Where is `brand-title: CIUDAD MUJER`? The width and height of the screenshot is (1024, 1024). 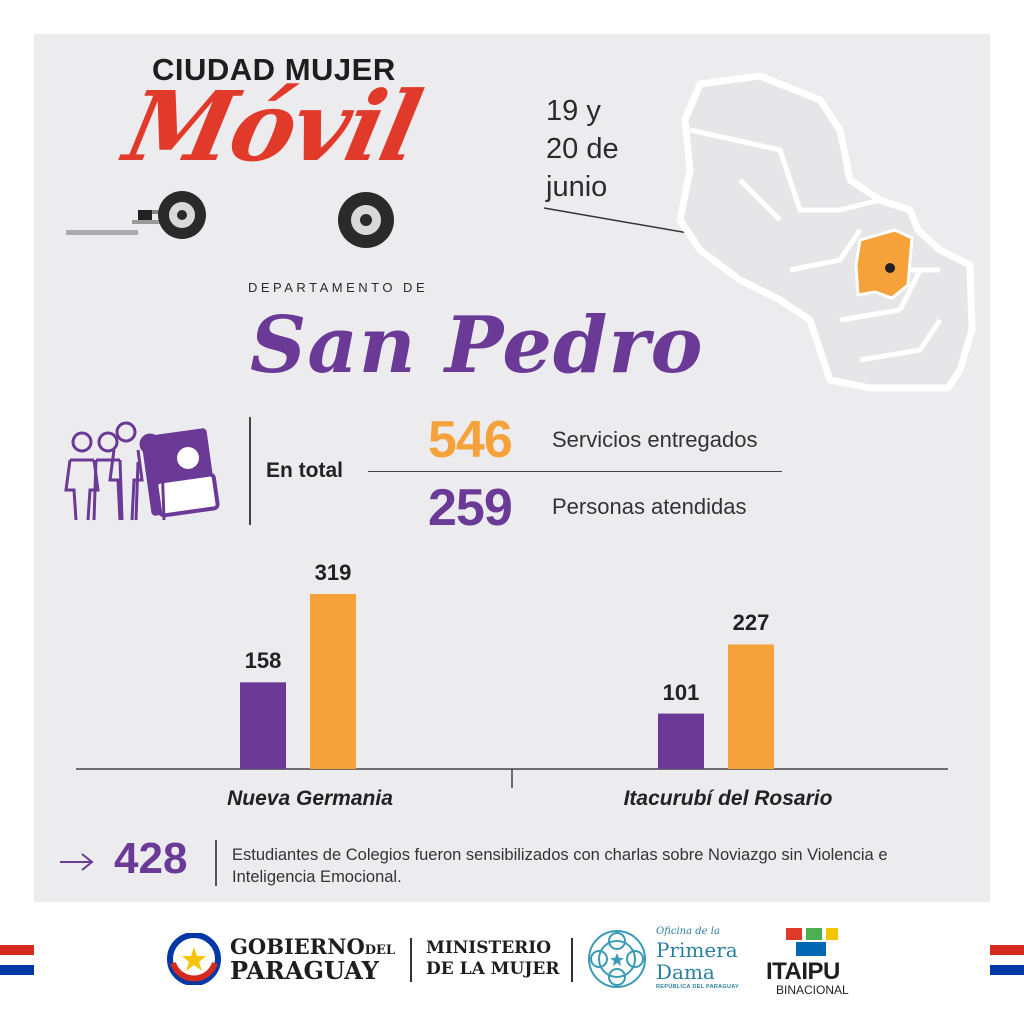 brand-title: CIUDAD MUJER is located at coordinates (274, 70).